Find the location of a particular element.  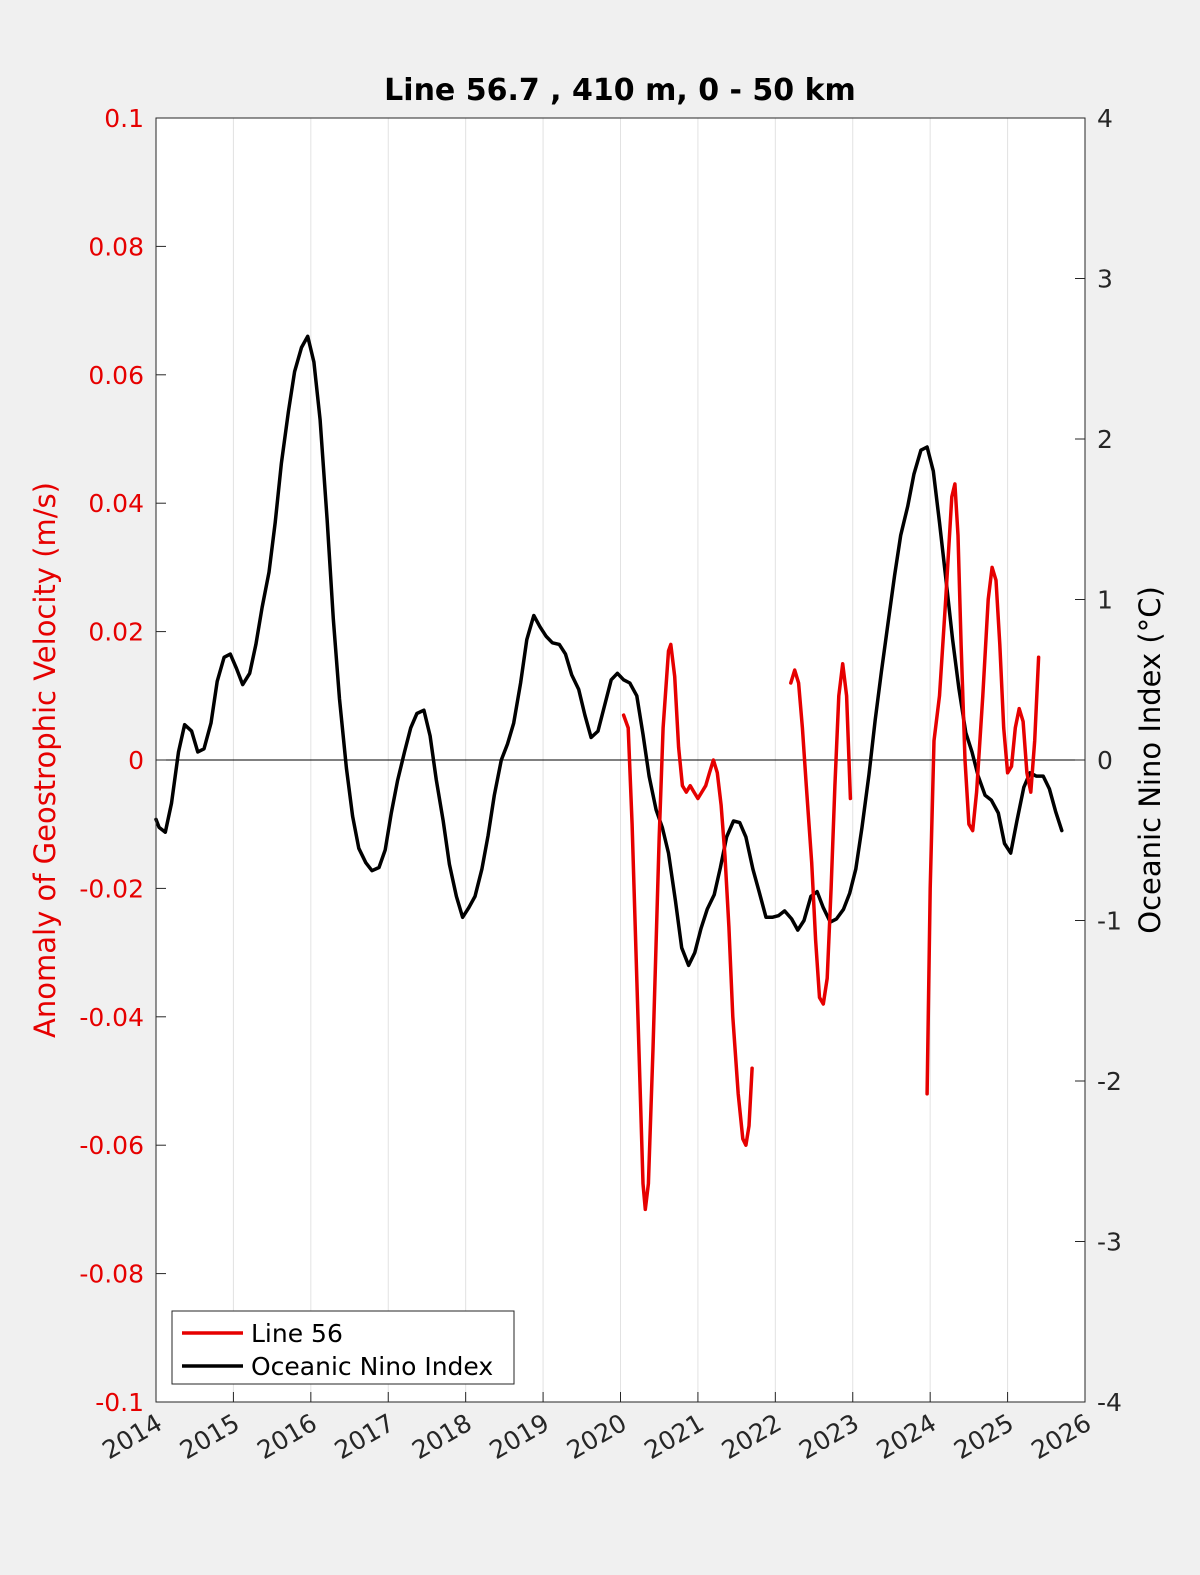

legend-box is located at coordinates (343, 1347).